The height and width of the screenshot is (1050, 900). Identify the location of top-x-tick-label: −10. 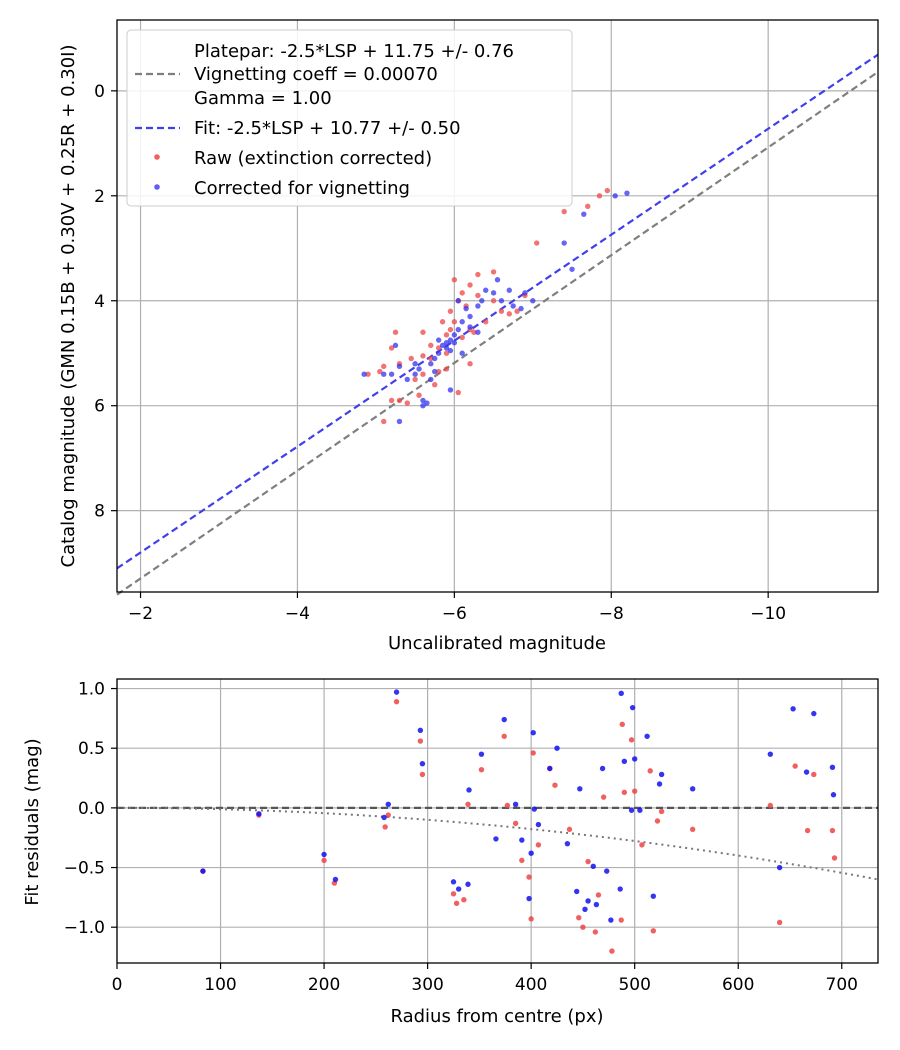
(768, 614).